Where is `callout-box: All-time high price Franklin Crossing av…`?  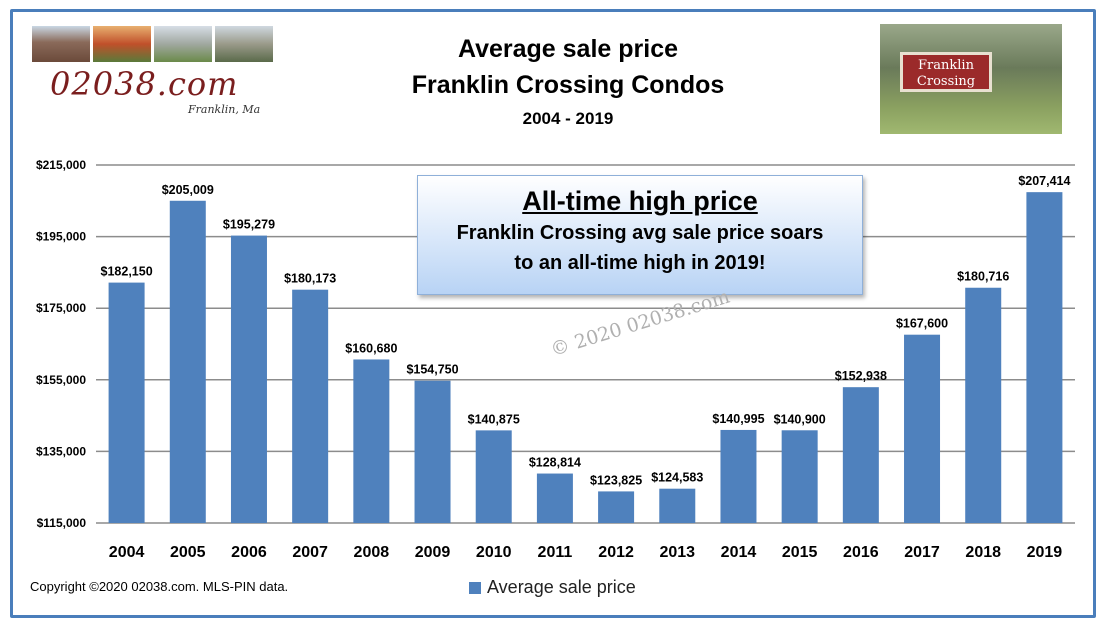 callout-box: All-time high price Franklin Crossing av… is located at coordinates (640, 235).